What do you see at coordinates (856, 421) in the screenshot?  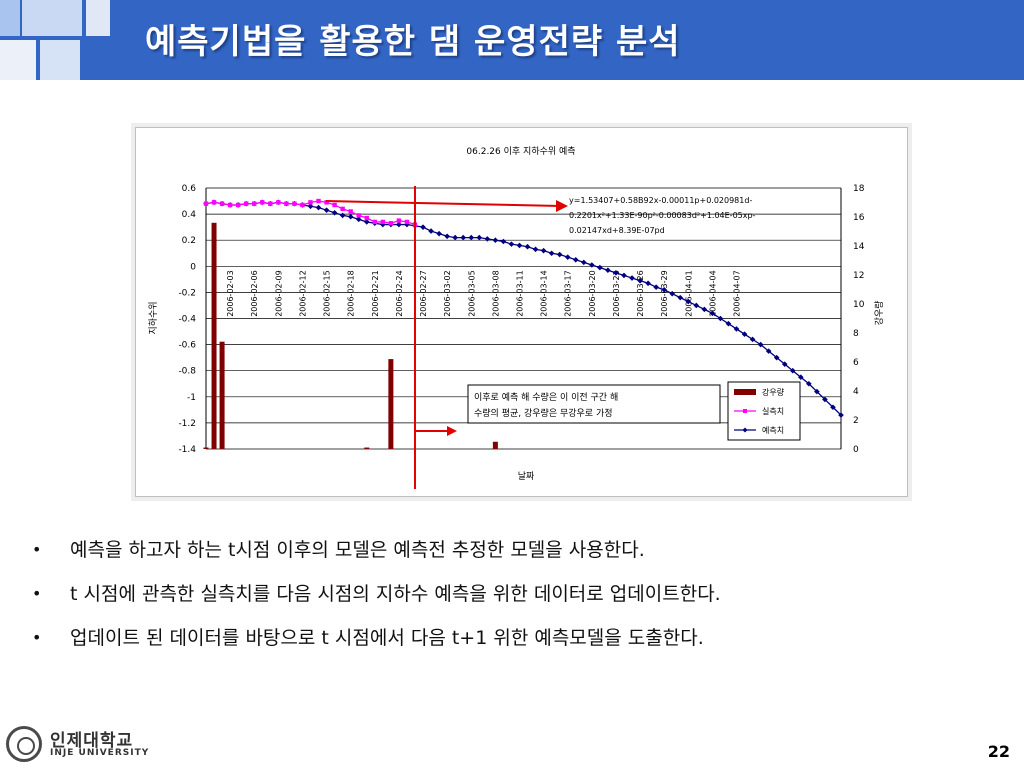 I see `y-right-tick-label: 2` at bounding box center [856, 421].